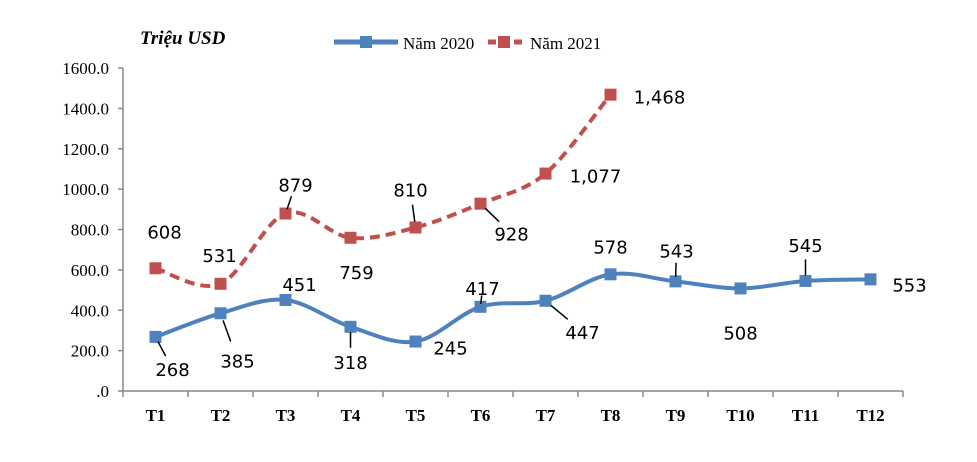 This screenshot has height=462, width=977. I want to click on x-tick-label: T7, so click(546, 415).